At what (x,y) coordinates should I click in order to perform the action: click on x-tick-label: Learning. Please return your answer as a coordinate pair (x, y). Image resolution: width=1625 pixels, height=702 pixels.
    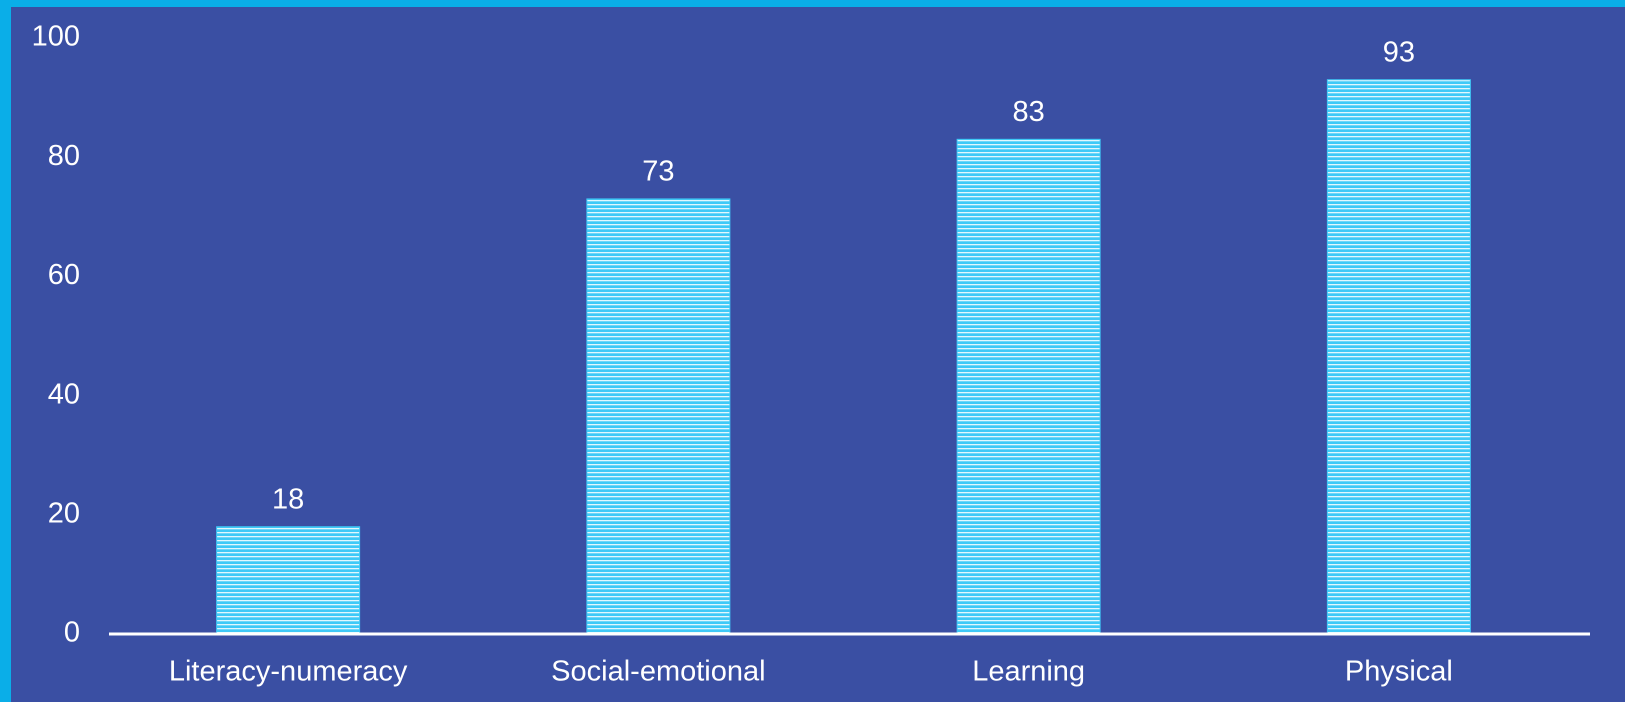
    Looking at the image, I should click on (1028, 672).